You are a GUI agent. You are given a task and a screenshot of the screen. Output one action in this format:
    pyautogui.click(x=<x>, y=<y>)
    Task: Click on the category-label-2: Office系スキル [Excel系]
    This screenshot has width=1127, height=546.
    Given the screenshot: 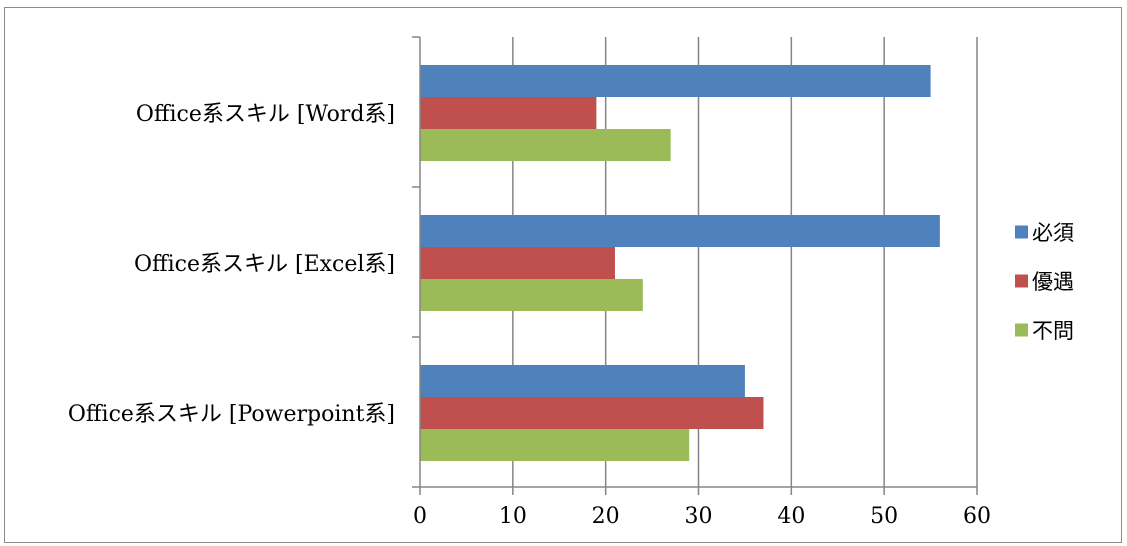 What is the action you would take?
    pyautogui.click(x=264, y=264)
    